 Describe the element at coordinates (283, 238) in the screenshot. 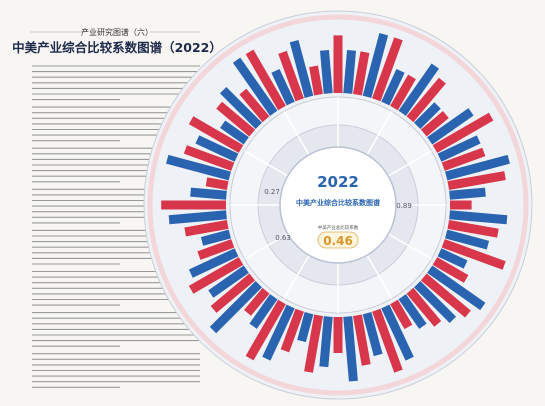

I see `sector-value: 0.63` at that location.